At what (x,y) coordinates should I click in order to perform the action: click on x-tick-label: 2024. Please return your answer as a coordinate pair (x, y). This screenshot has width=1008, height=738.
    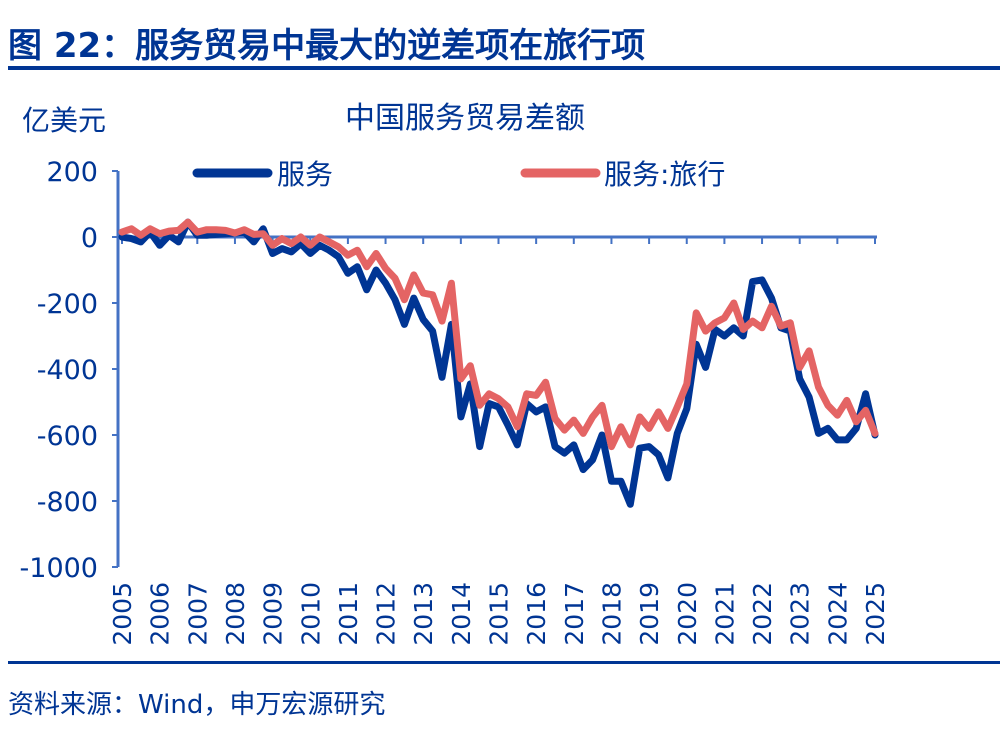
    Looking at the image, I should click on (837, 614).